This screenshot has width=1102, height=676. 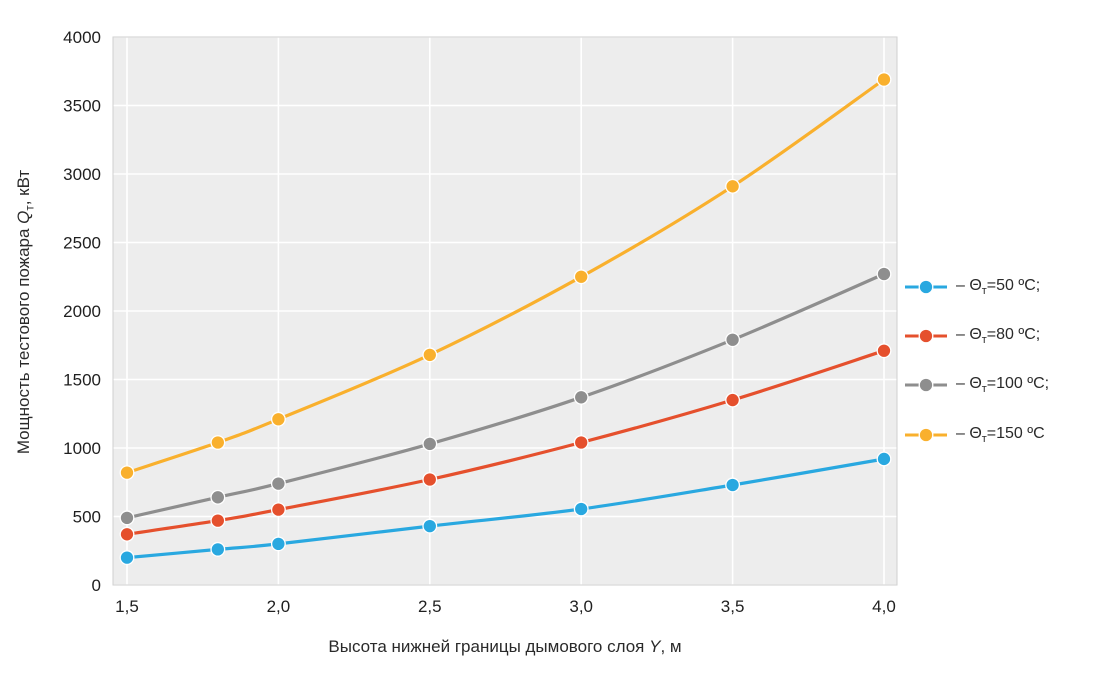 What do you see at coordinates (30, 208) in the screenshot?
I see `y-axis-subscript: т` at bounding box center [30, 208].